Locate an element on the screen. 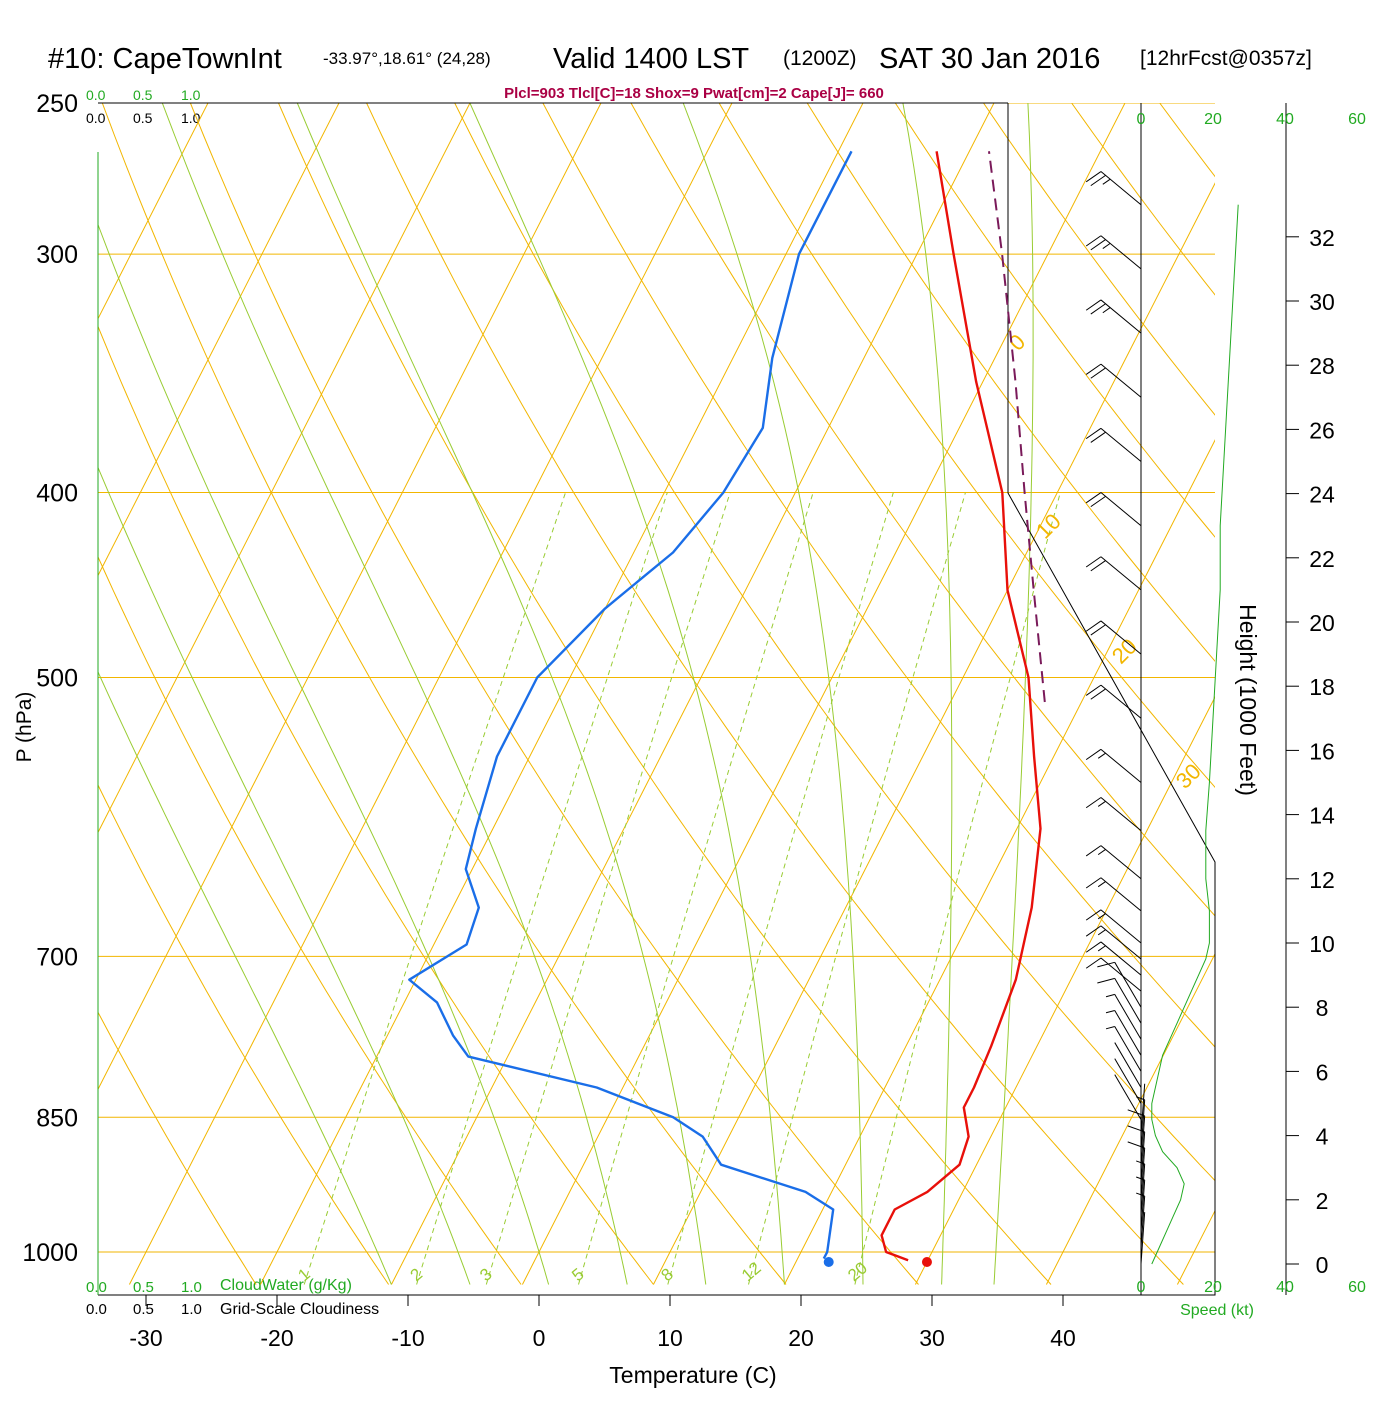  speed-bottom-tick: 40 is located at coordinates (1285, 1287).